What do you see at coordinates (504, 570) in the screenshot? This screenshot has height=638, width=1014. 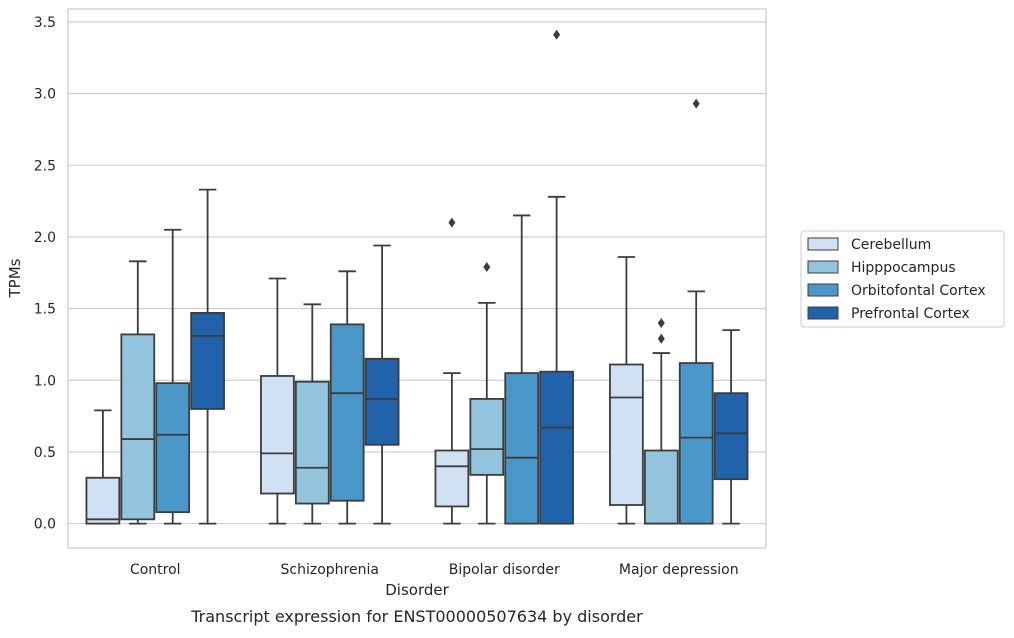 I see `x-tick-label-2: Bipolar disorder` at bounding box center [504, 570].